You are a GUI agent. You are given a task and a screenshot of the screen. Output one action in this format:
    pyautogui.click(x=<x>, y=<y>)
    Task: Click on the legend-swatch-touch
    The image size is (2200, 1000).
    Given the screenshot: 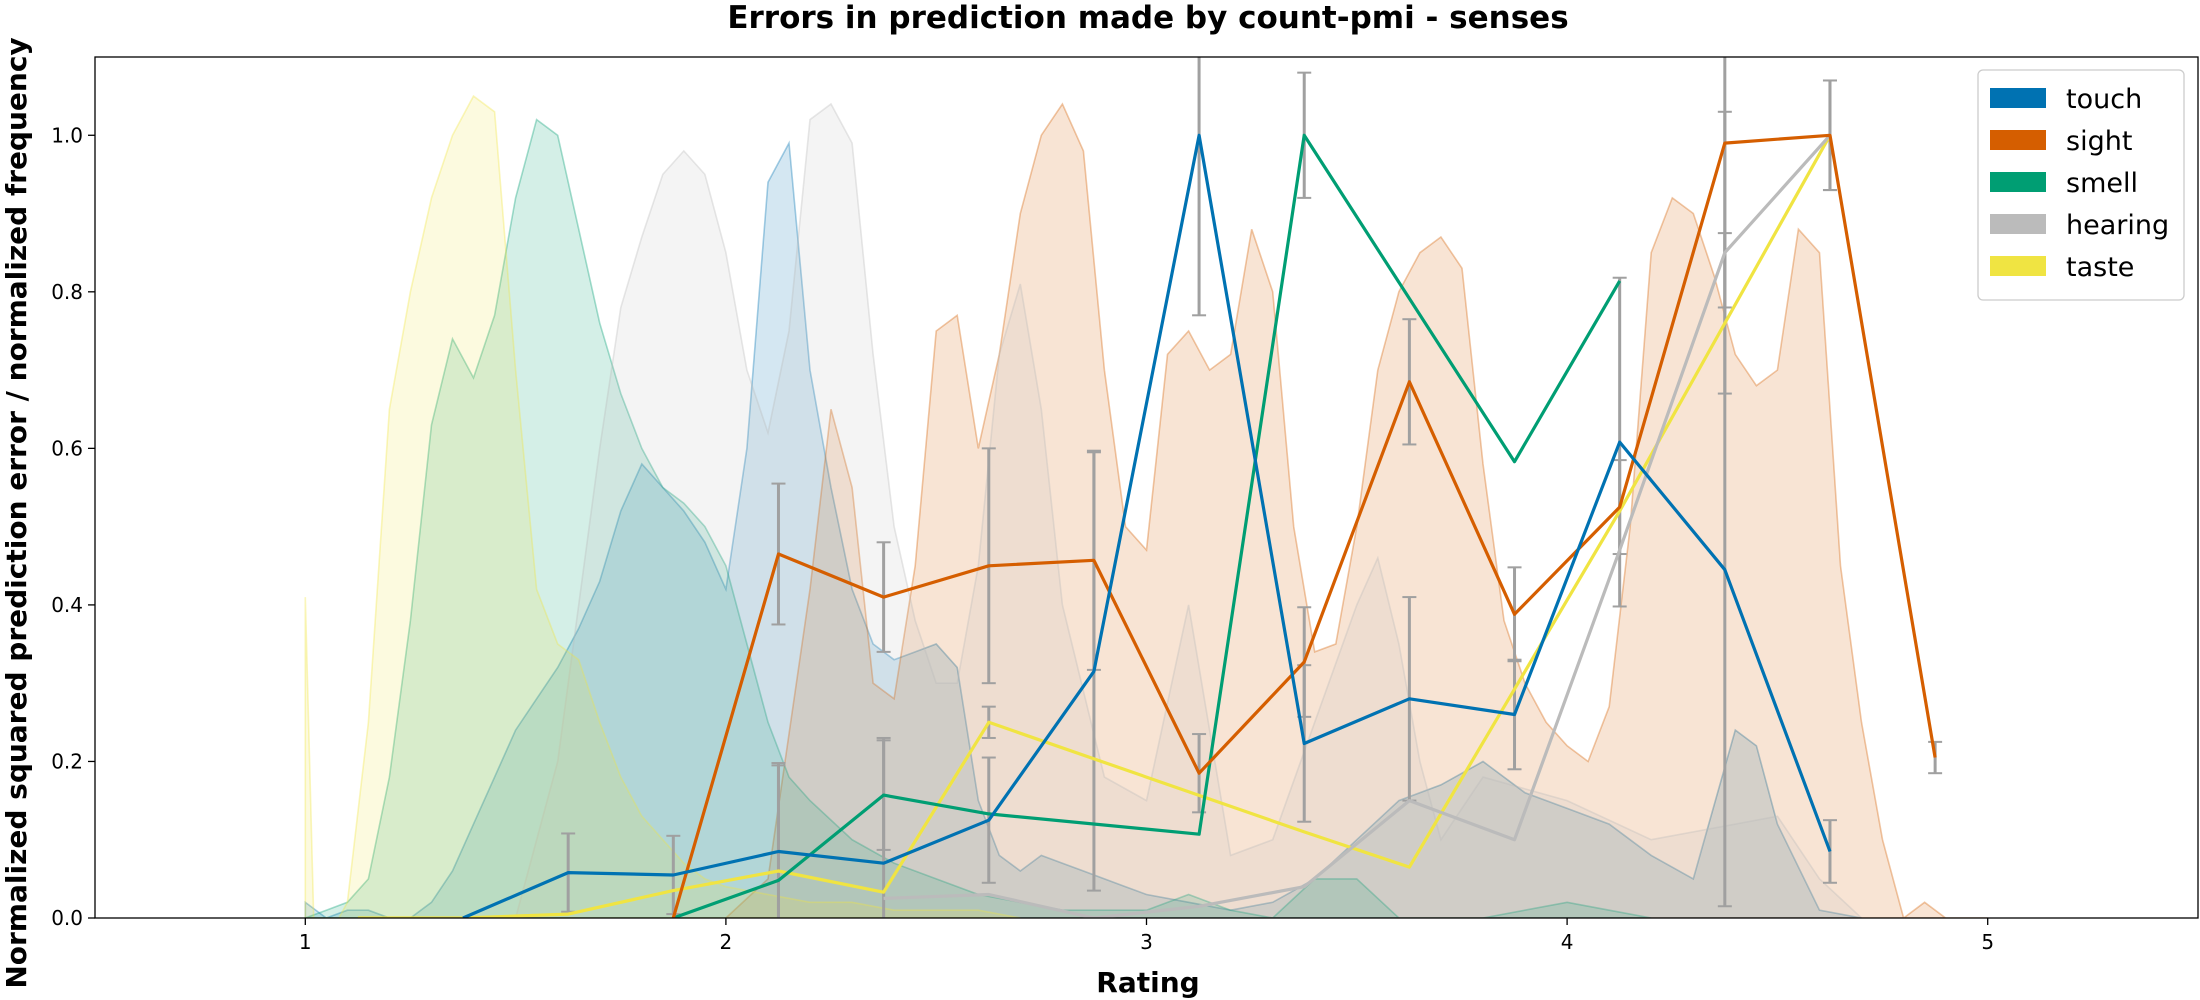 What is the action you would take?
    pyautogui.click(x=2018, y=98)
    